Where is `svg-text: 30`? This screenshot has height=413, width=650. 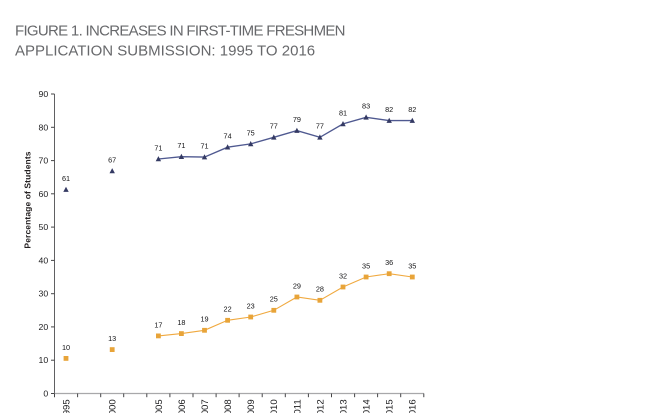
svg-text: 30 is located at coordinates (44, 294).